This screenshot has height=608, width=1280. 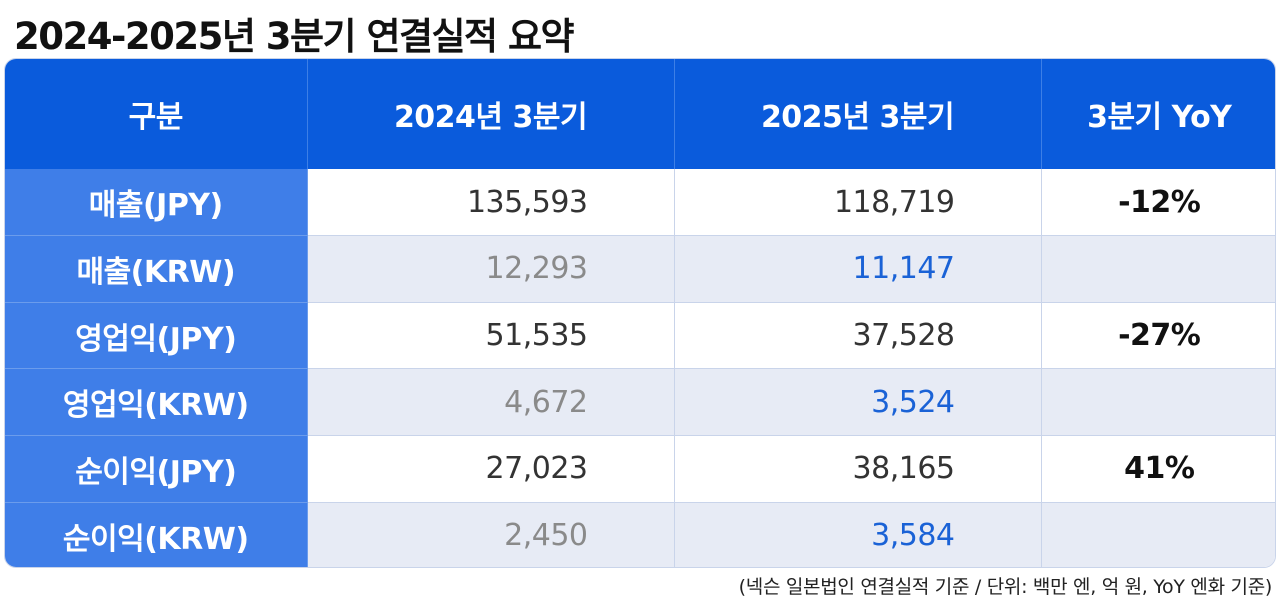 What do you see at coordinates (1158, 114) in the screenshot?
I see `header-yoy: 3분기 YoY` at bounding box center [1158, 114].